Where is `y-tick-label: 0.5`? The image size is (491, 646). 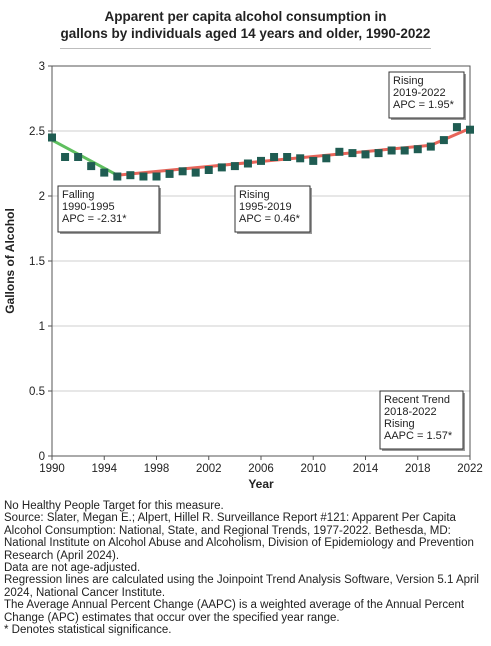 y-tick-label: 0.5 is located at coordinates (37, 392).